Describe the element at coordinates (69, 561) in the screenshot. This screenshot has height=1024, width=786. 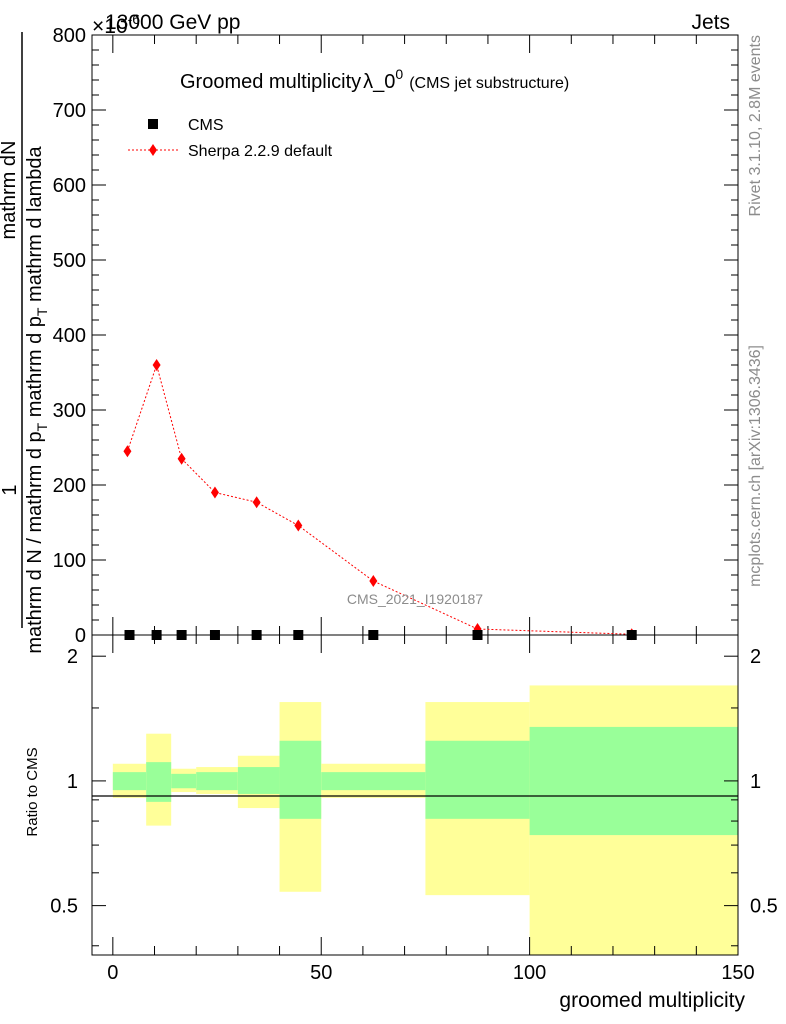
I see `main-ytick-label: 100` at that location.